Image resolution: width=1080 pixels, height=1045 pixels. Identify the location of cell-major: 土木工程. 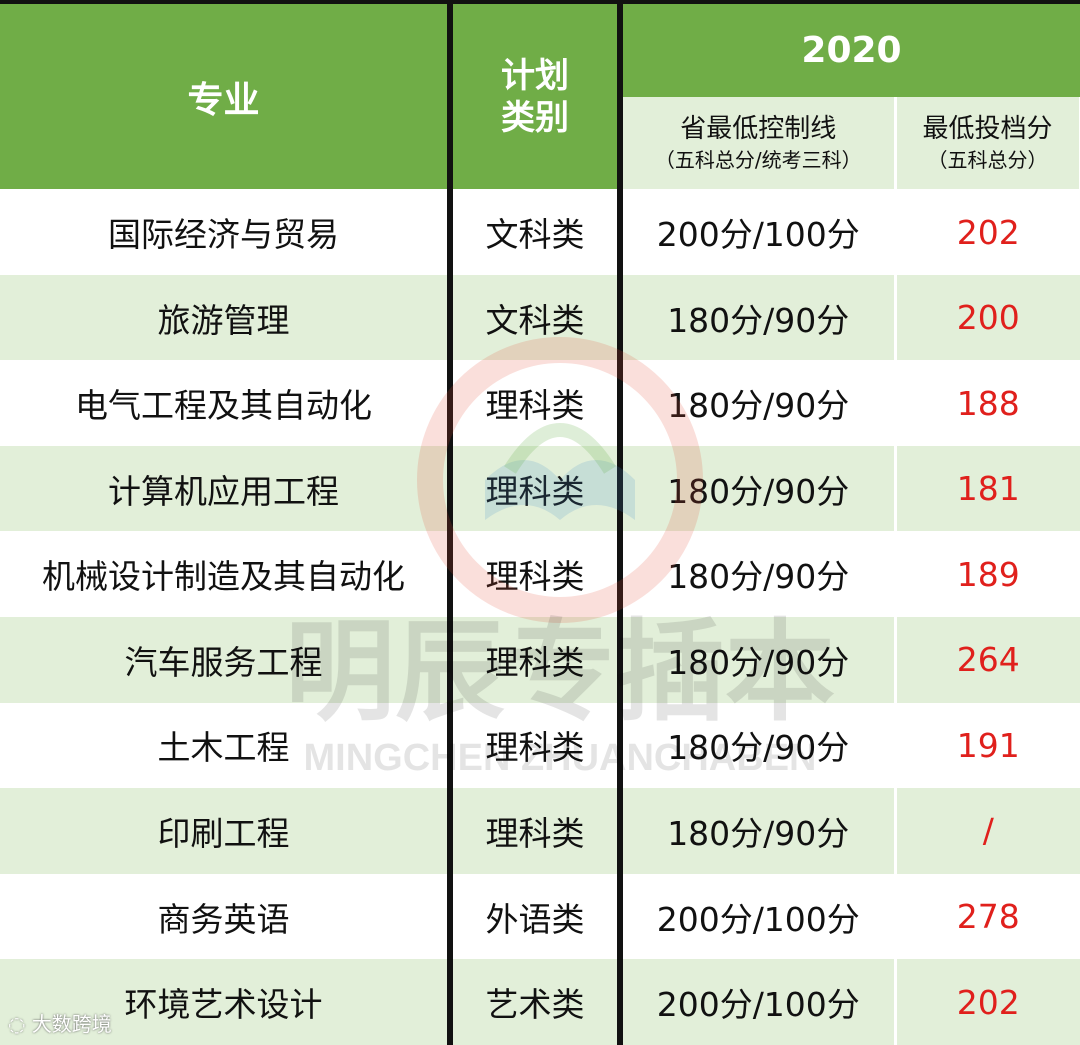
(226, 745).